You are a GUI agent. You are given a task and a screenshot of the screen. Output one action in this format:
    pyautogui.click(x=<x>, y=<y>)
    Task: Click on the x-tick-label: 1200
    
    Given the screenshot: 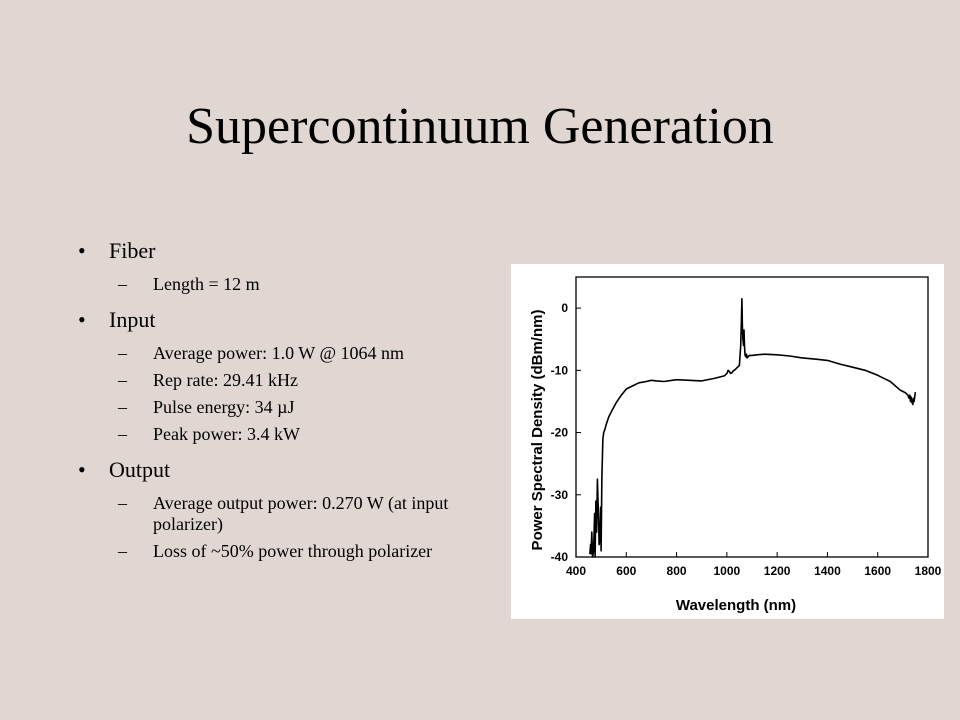 What is the action you would take?
    pyautogui.click(x=777, y=571)
    